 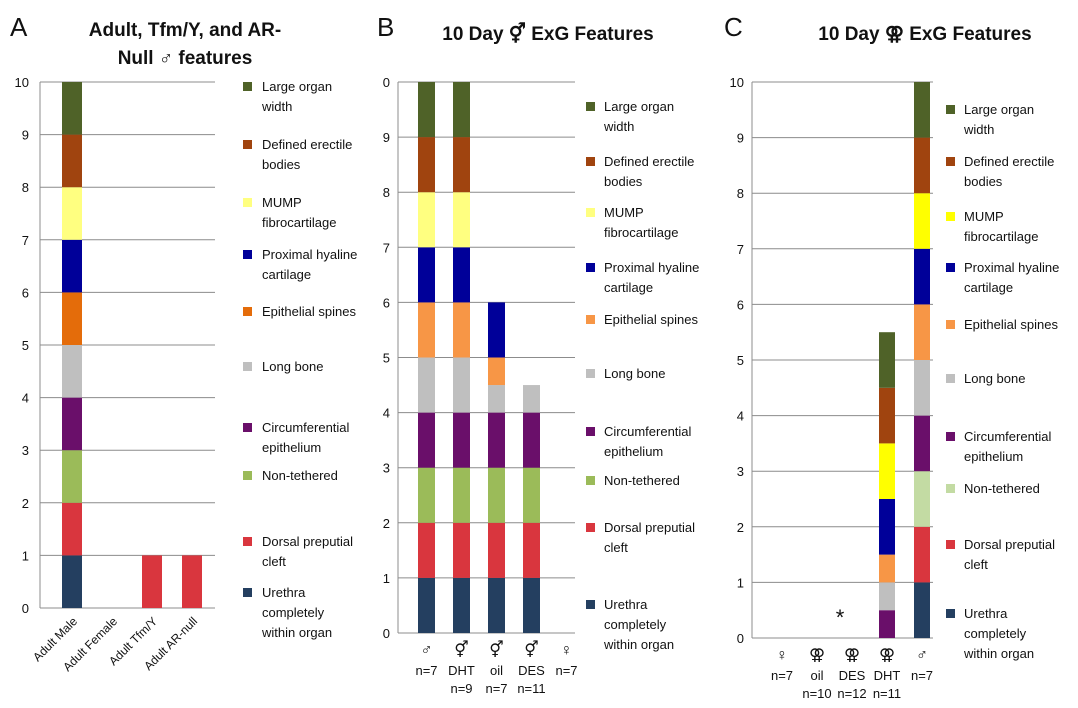 I want to click on x-category-symbol: ⚥, so click(x=461, y=649).